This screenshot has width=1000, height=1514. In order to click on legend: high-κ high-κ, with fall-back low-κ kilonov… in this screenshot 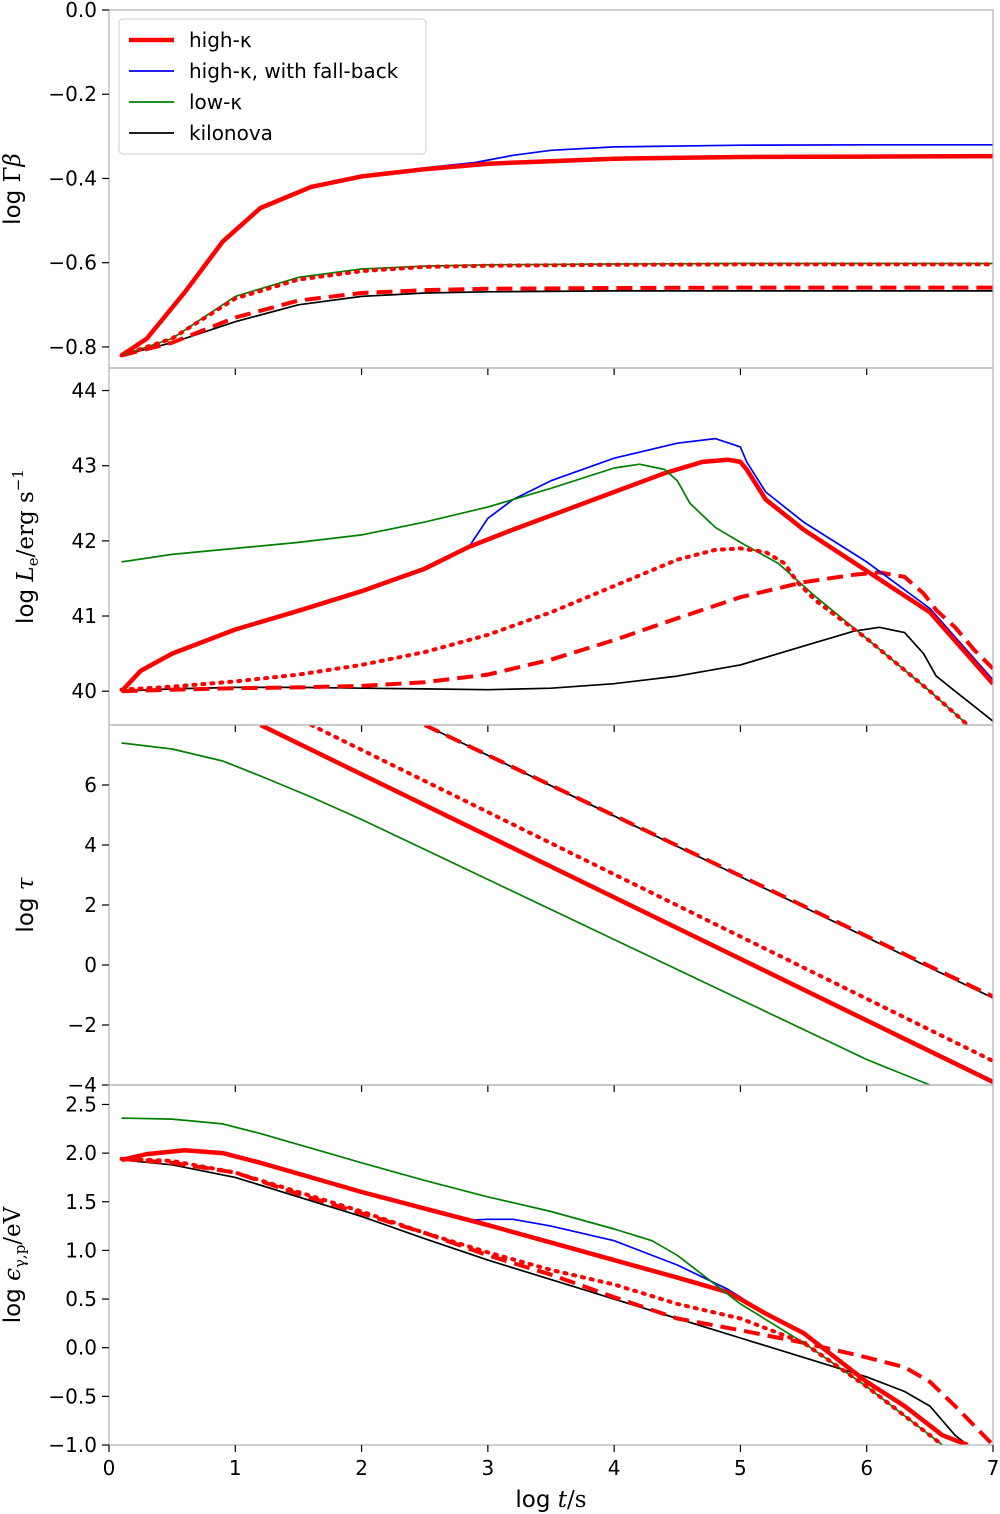, I will do `click(272, 86)`.